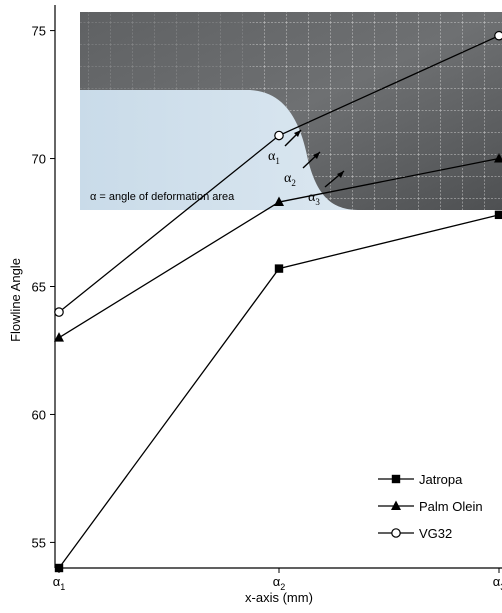  I want to click on angle-marker-a1: α1, so click(285, 147).